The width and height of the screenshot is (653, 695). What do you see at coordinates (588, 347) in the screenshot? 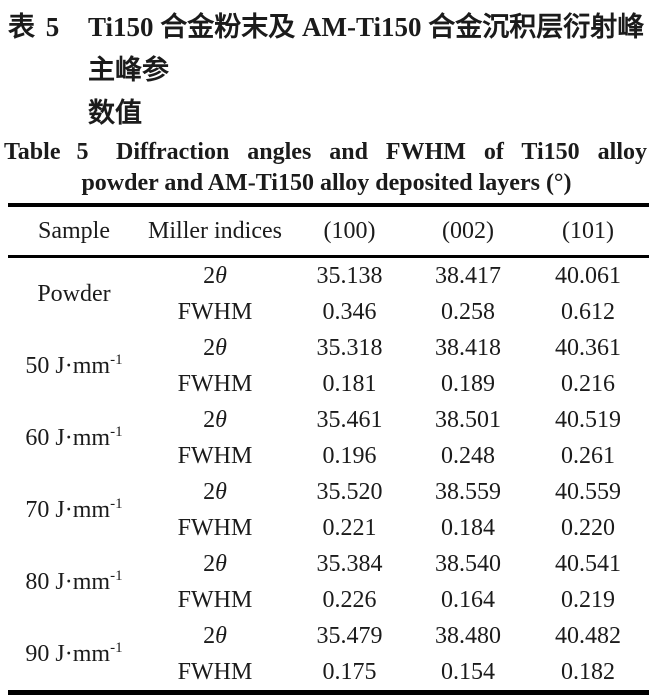
I see `value-cell: 40.361` at bounding box center [588, 347].